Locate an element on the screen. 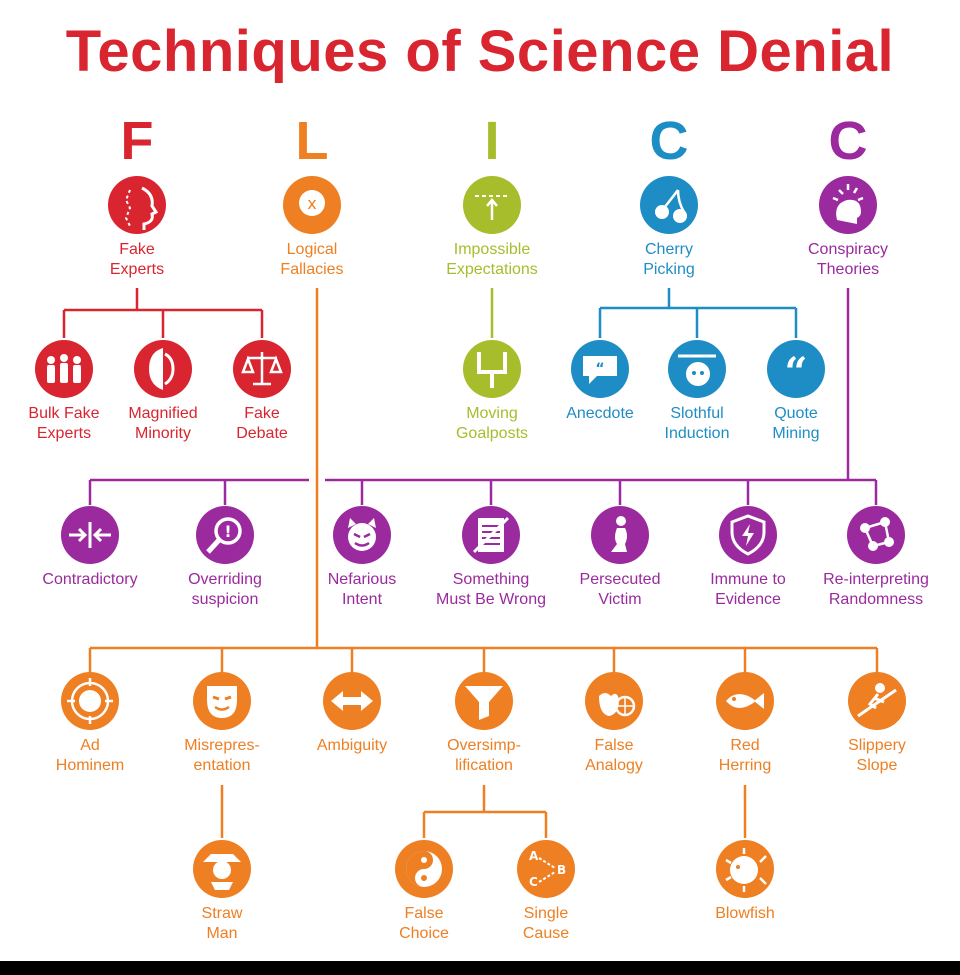 This screenshot has height=975, width=960. technique-re-interpreting-randomness: Re-interpreting Randomness is located at coordinates (876, 558).